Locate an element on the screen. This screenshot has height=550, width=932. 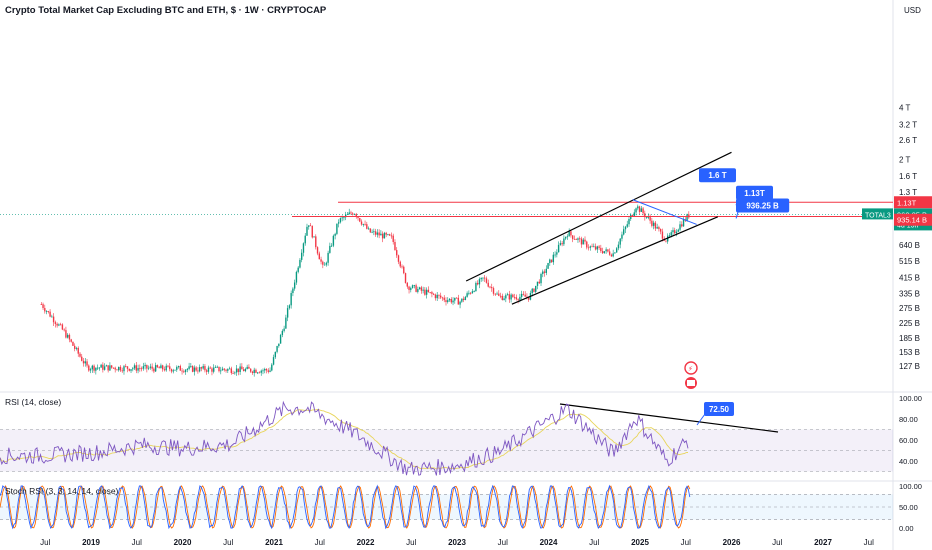
currency-label: USD is located at coordinates (912, 10).